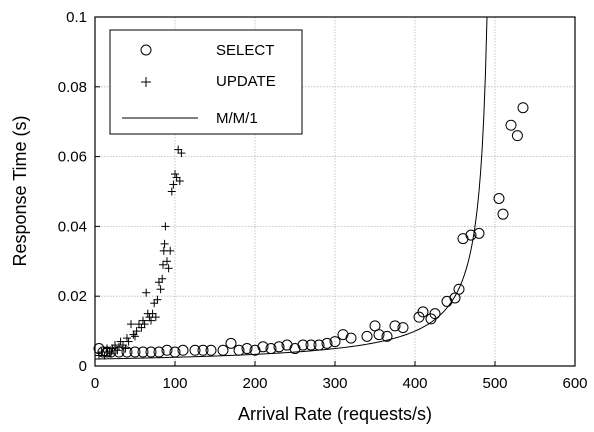 This screenshot has height=432, width=594. I want to click on y-tick-label: 0.04, so click(72, 226).